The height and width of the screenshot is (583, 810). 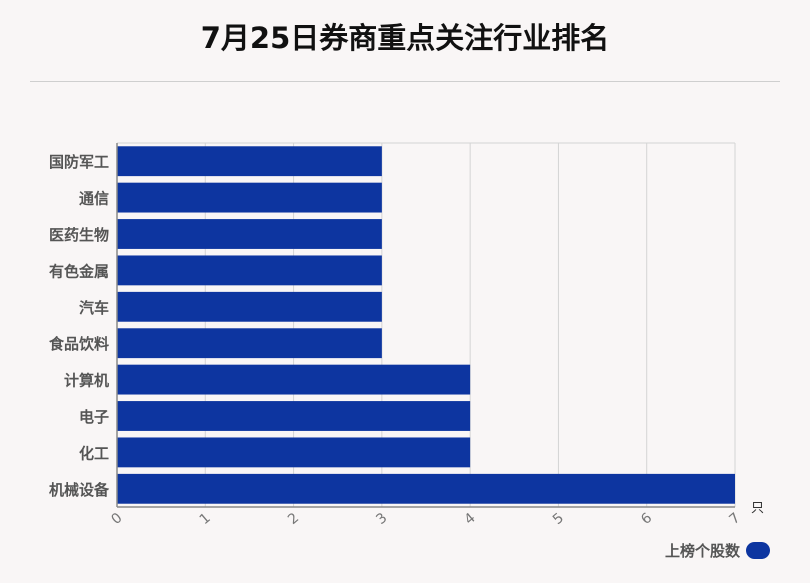 I want to click on chart-title: 7月25日券商重点关注行业排名, so click(x=405, y=38).